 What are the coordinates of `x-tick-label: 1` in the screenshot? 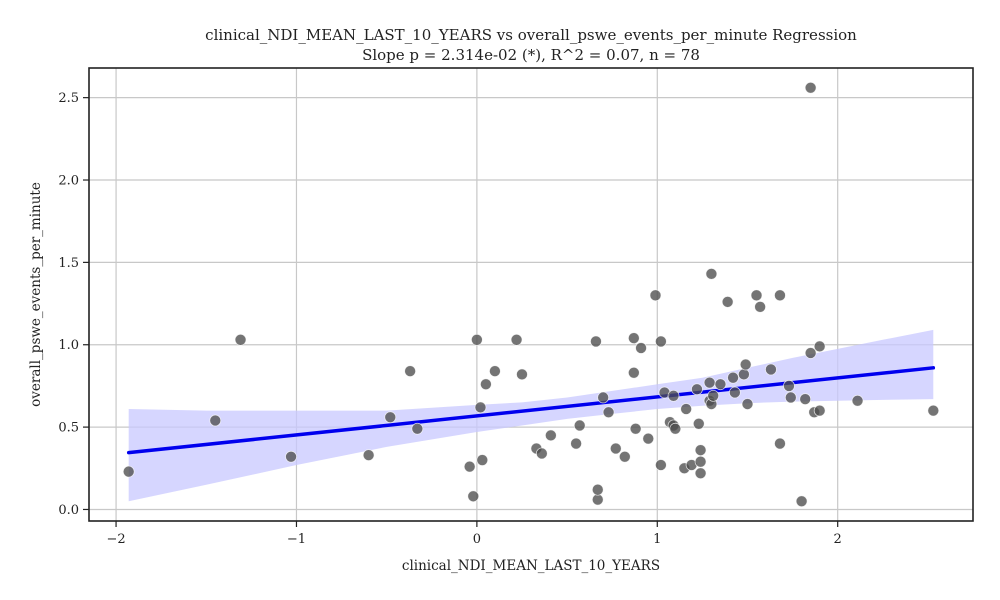 It's located at (657, 539).